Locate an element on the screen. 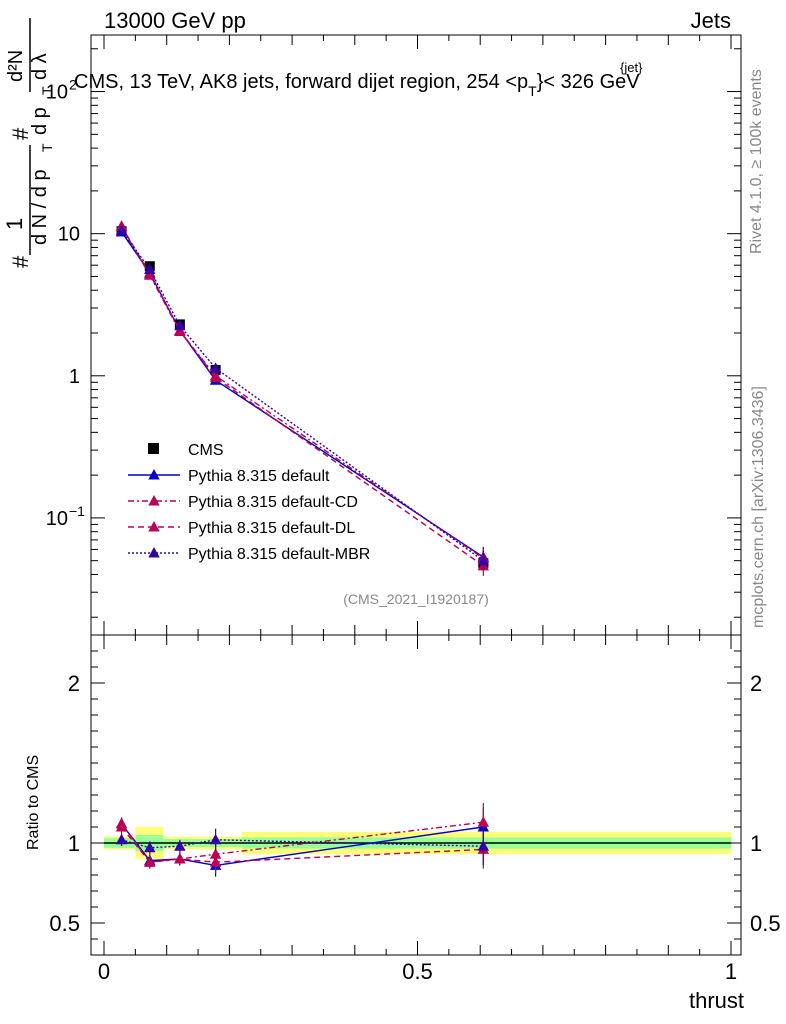 The image size is (786, 1024). legend-label: Pythia 8.315 default-MBR is located at coordinates (279, 554).